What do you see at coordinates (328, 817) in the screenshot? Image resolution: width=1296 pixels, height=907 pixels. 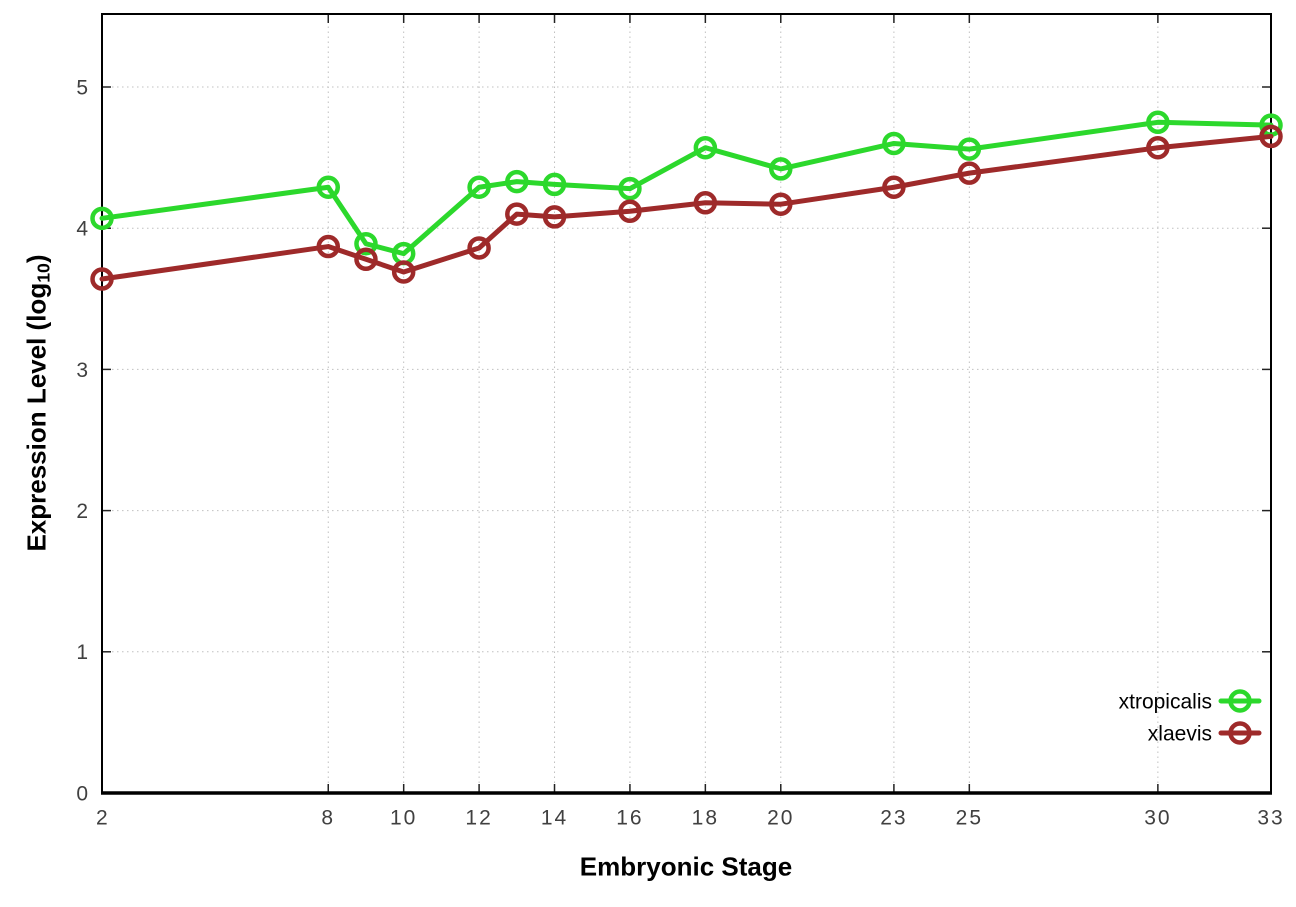 I see `x-tick-label-8: 8` at bounding box center [328, 817].